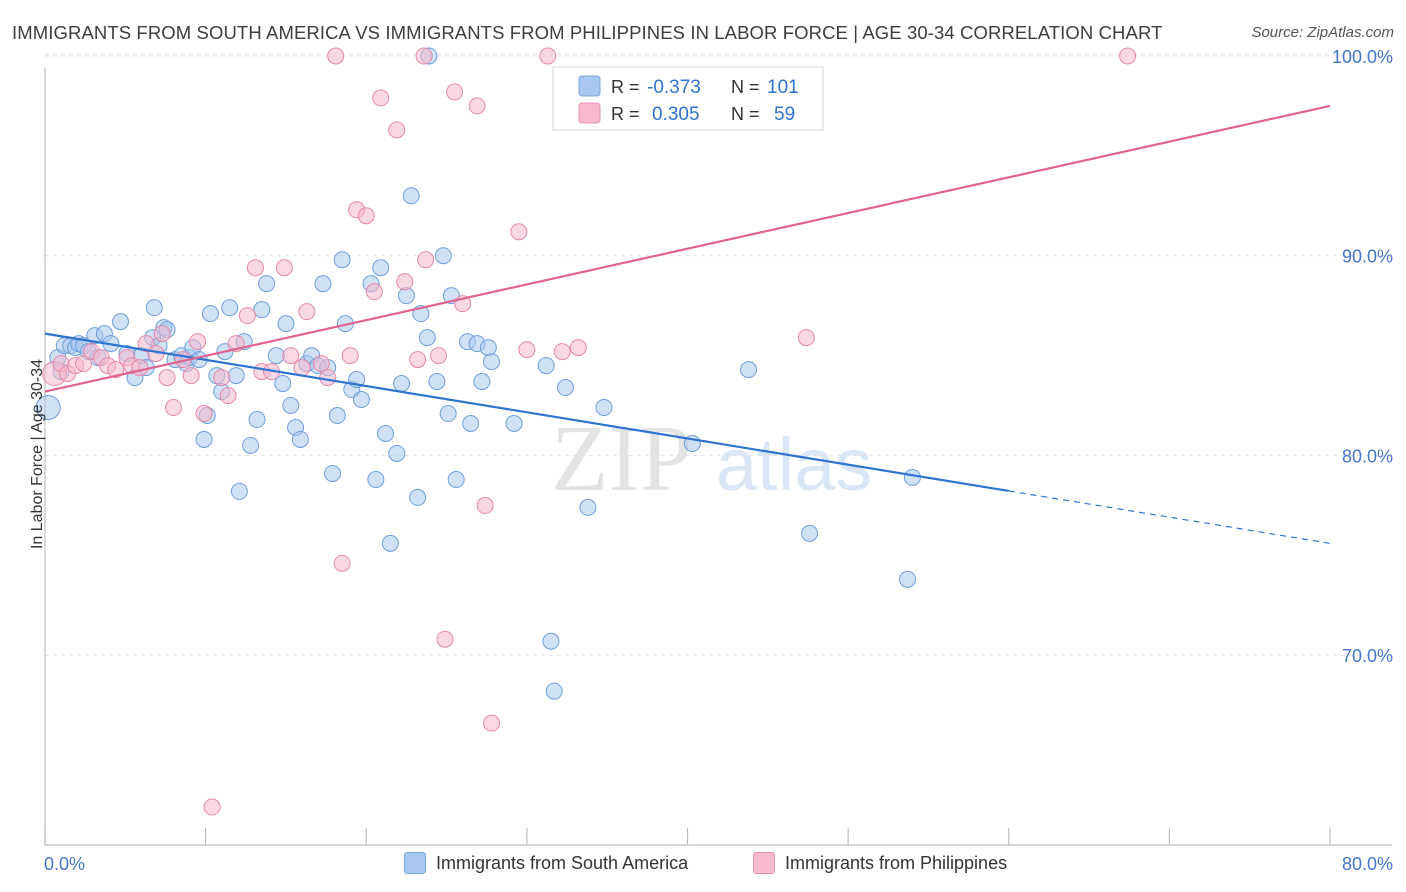  I want to click on legend-swatch-blue, so click(589, 86).